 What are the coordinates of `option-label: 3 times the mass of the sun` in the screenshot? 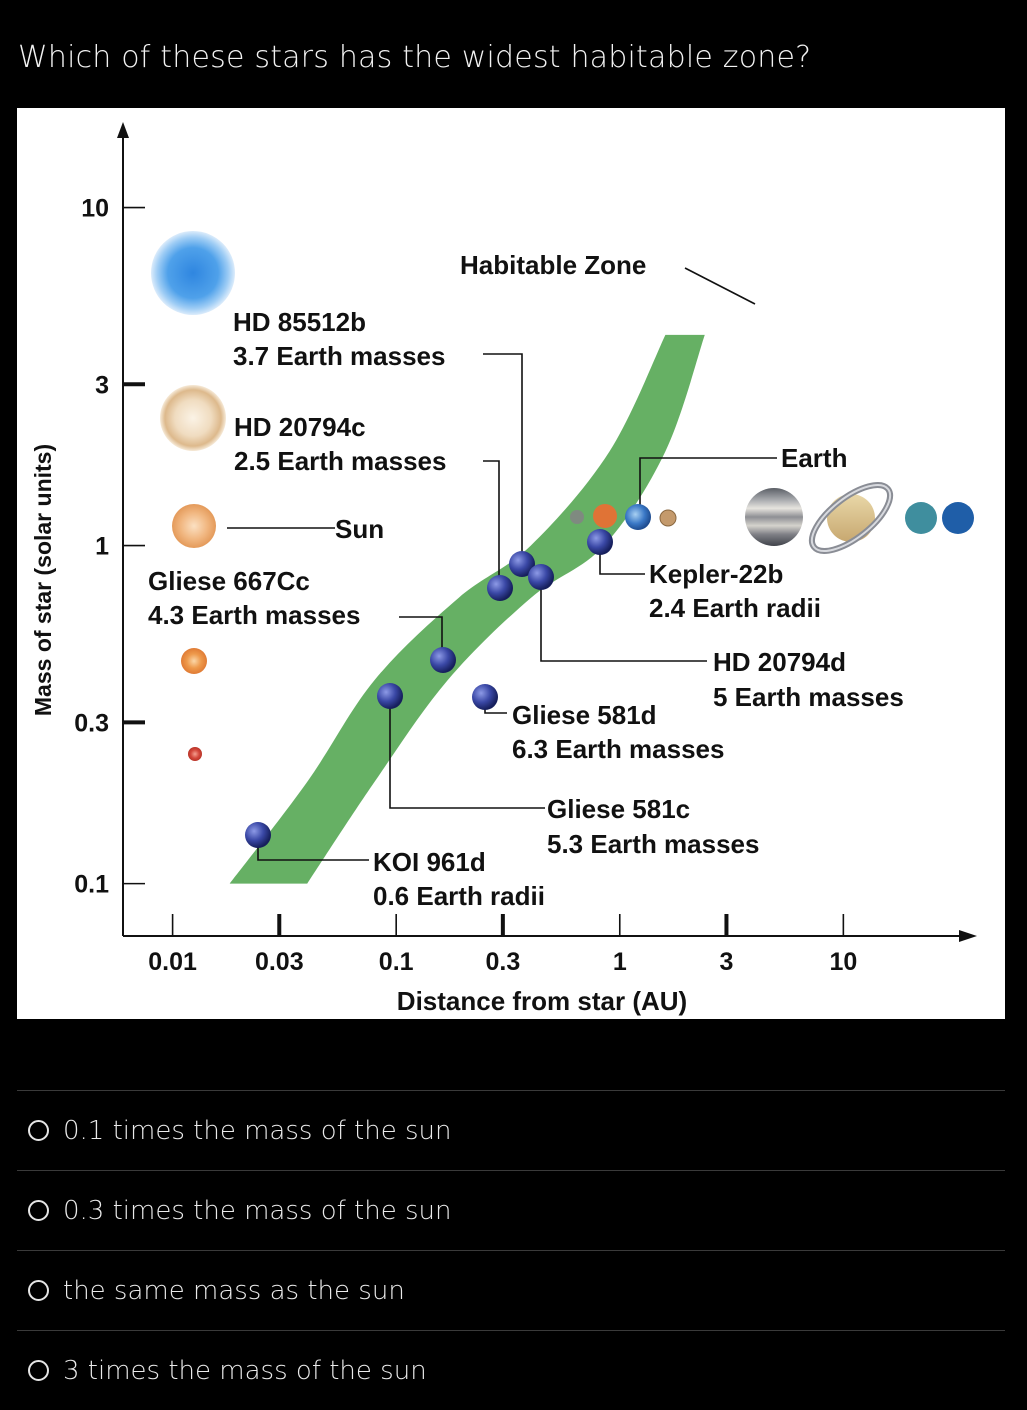 It's located at (245, 1370).